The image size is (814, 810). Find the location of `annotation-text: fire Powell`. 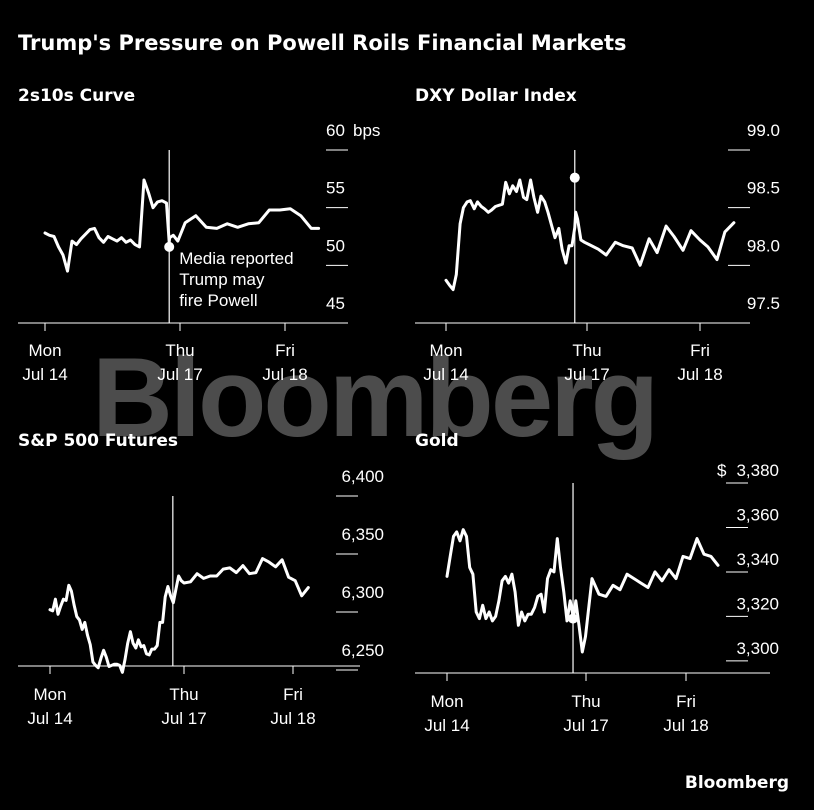

annotation-text: fire Powell is located at coordinates (218, 300).